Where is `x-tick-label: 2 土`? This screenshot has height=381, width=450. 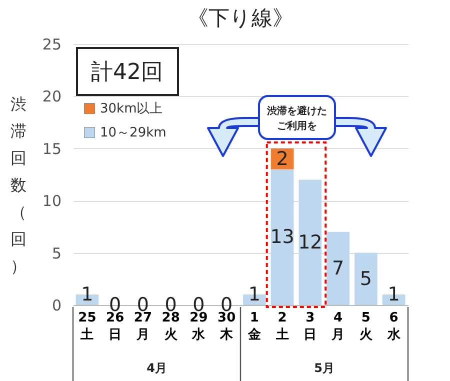 x-tick-label: 2 土 is located at coordinates (281, 326).